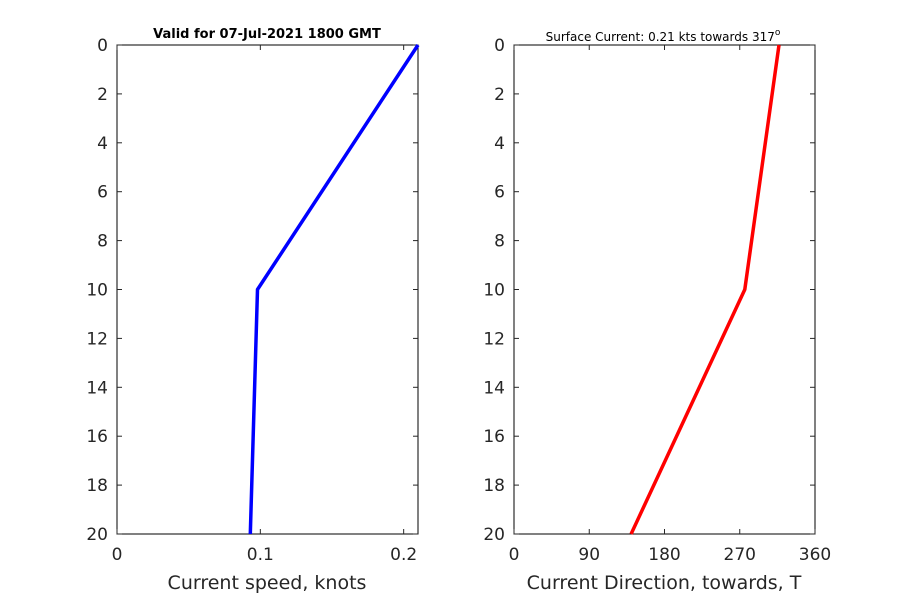 The height and width of the screenshot is (600, 900). What do you see at coordinates (660, 37) in the screenshot?
I see `direction-title-text: Surface Current: 0.21 kts towards 317` at bounding box center [660, 37].